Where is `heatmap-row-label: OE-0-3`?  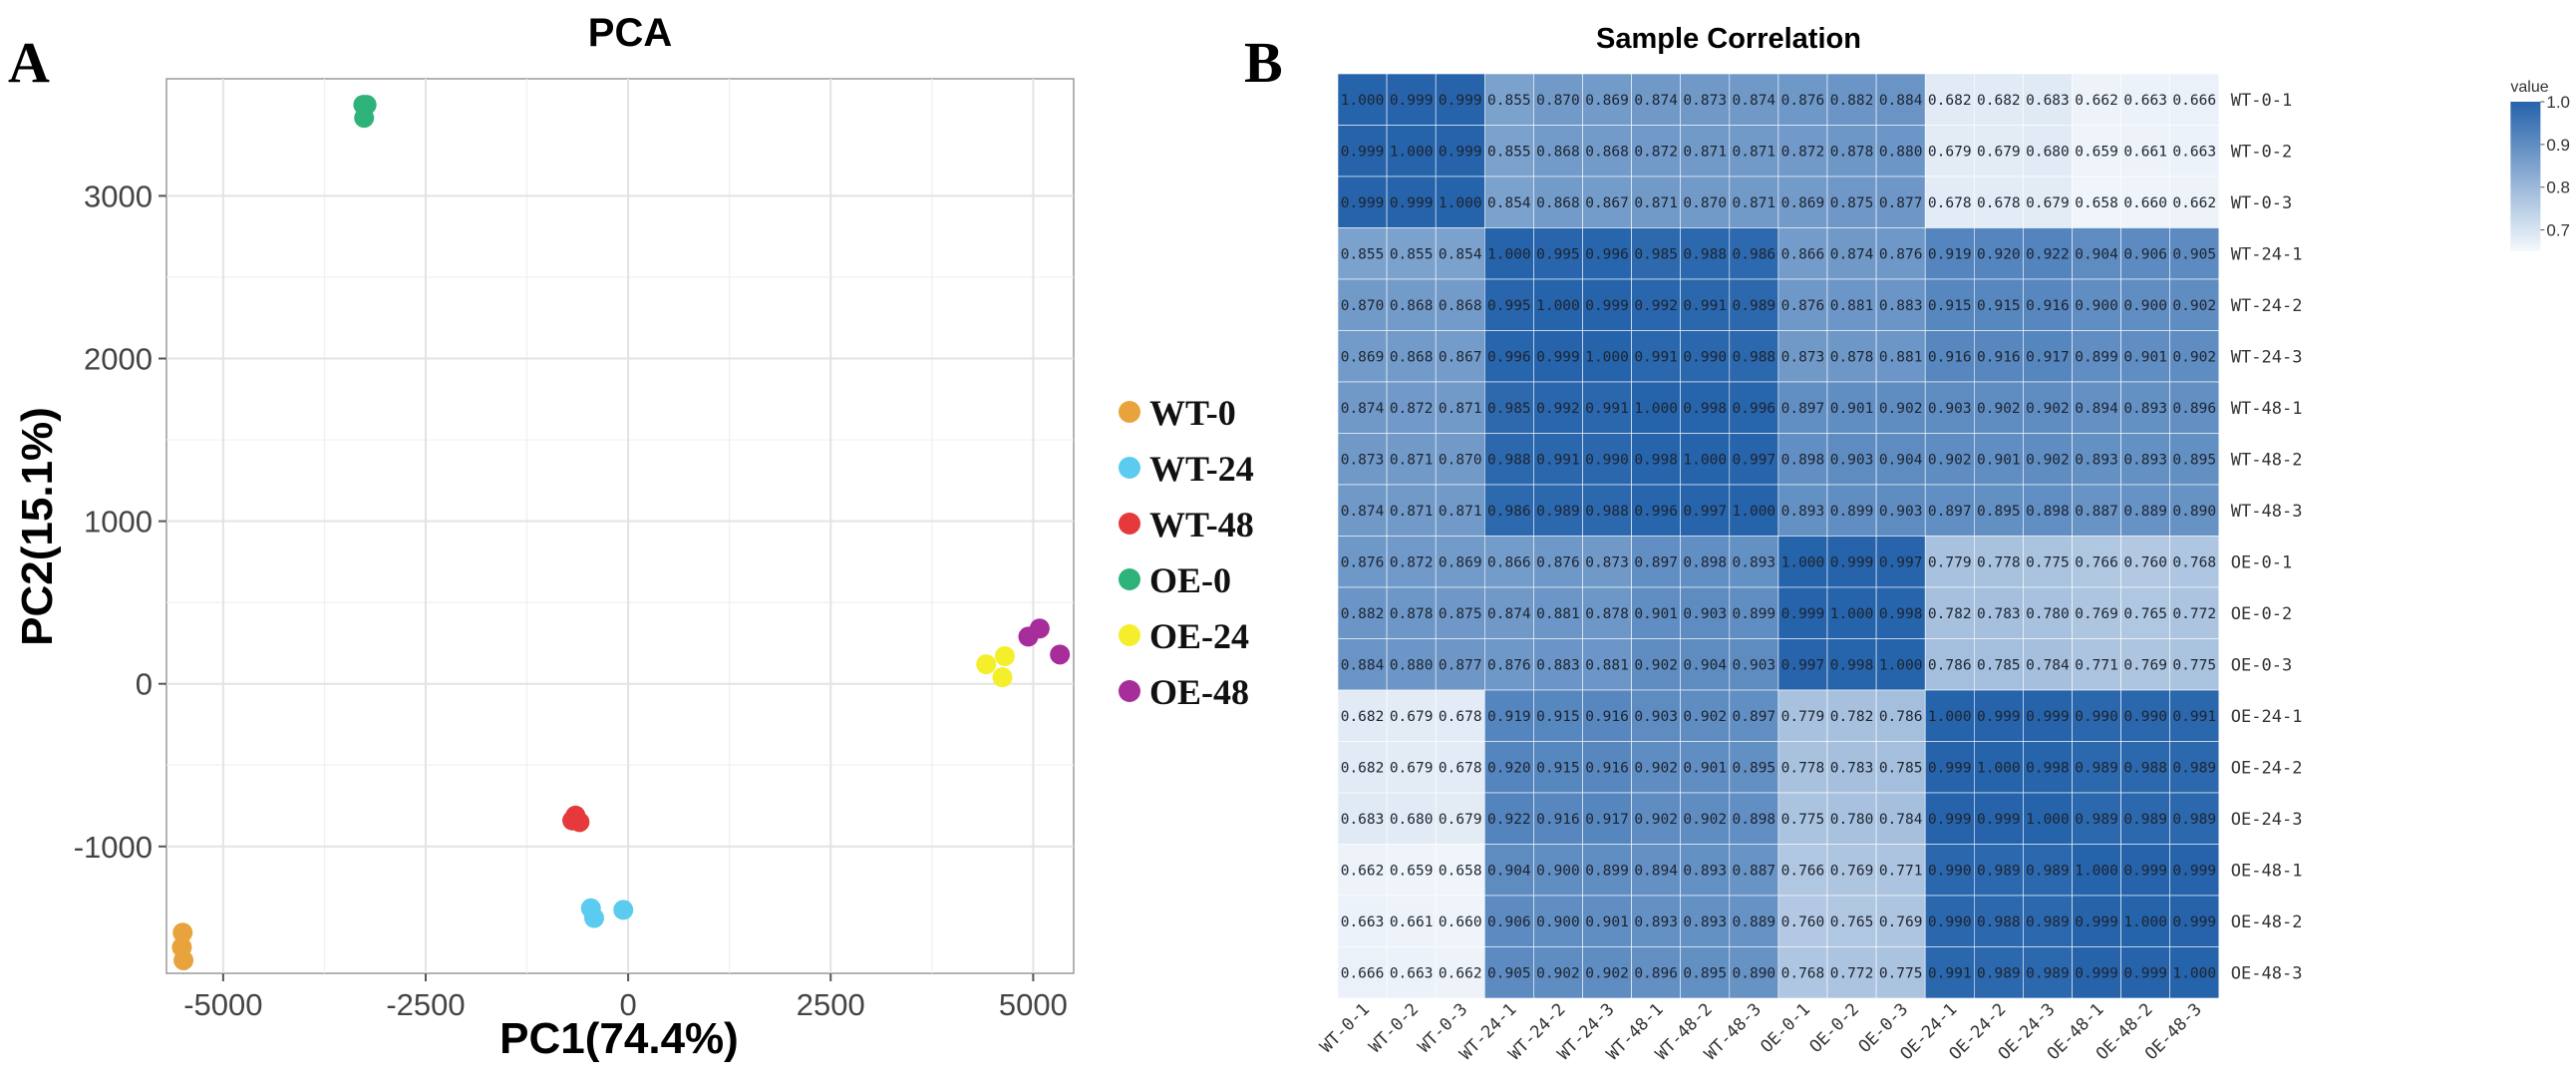 heatmap-row-label: OE-0-3 is located at coordinates (2261, 665).